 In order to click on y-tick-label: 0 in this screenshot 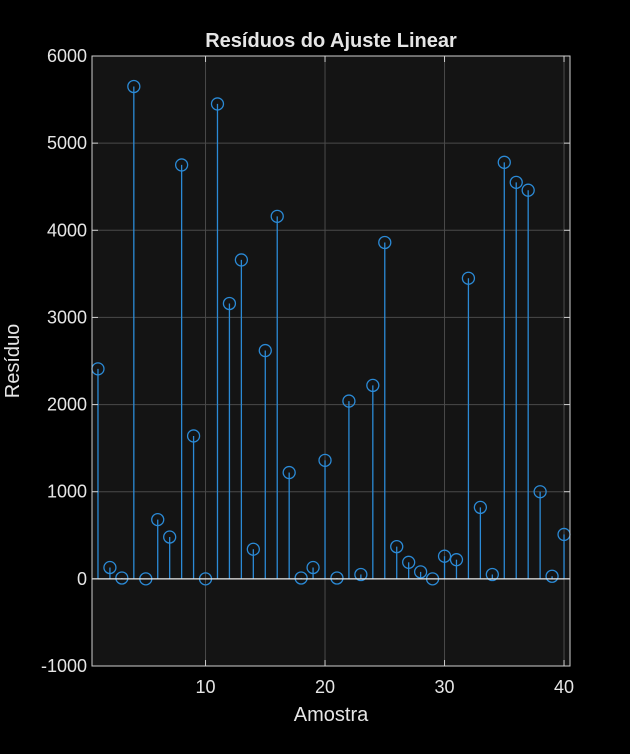, I will do `click(82, 579)`.